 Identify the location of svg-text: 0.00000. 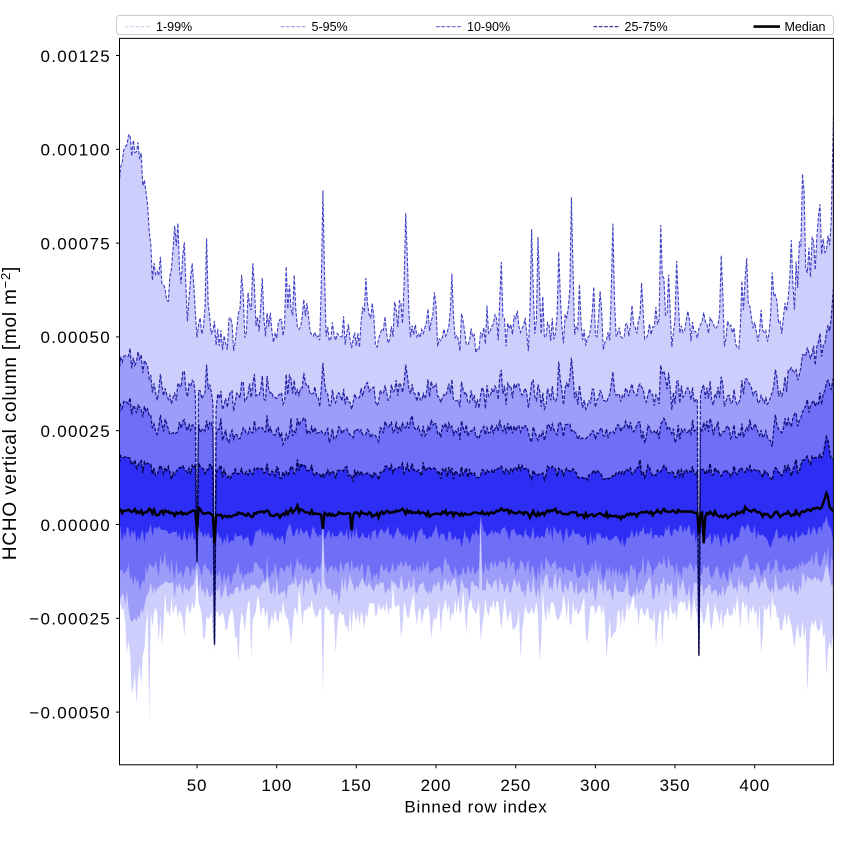
(75, 525).